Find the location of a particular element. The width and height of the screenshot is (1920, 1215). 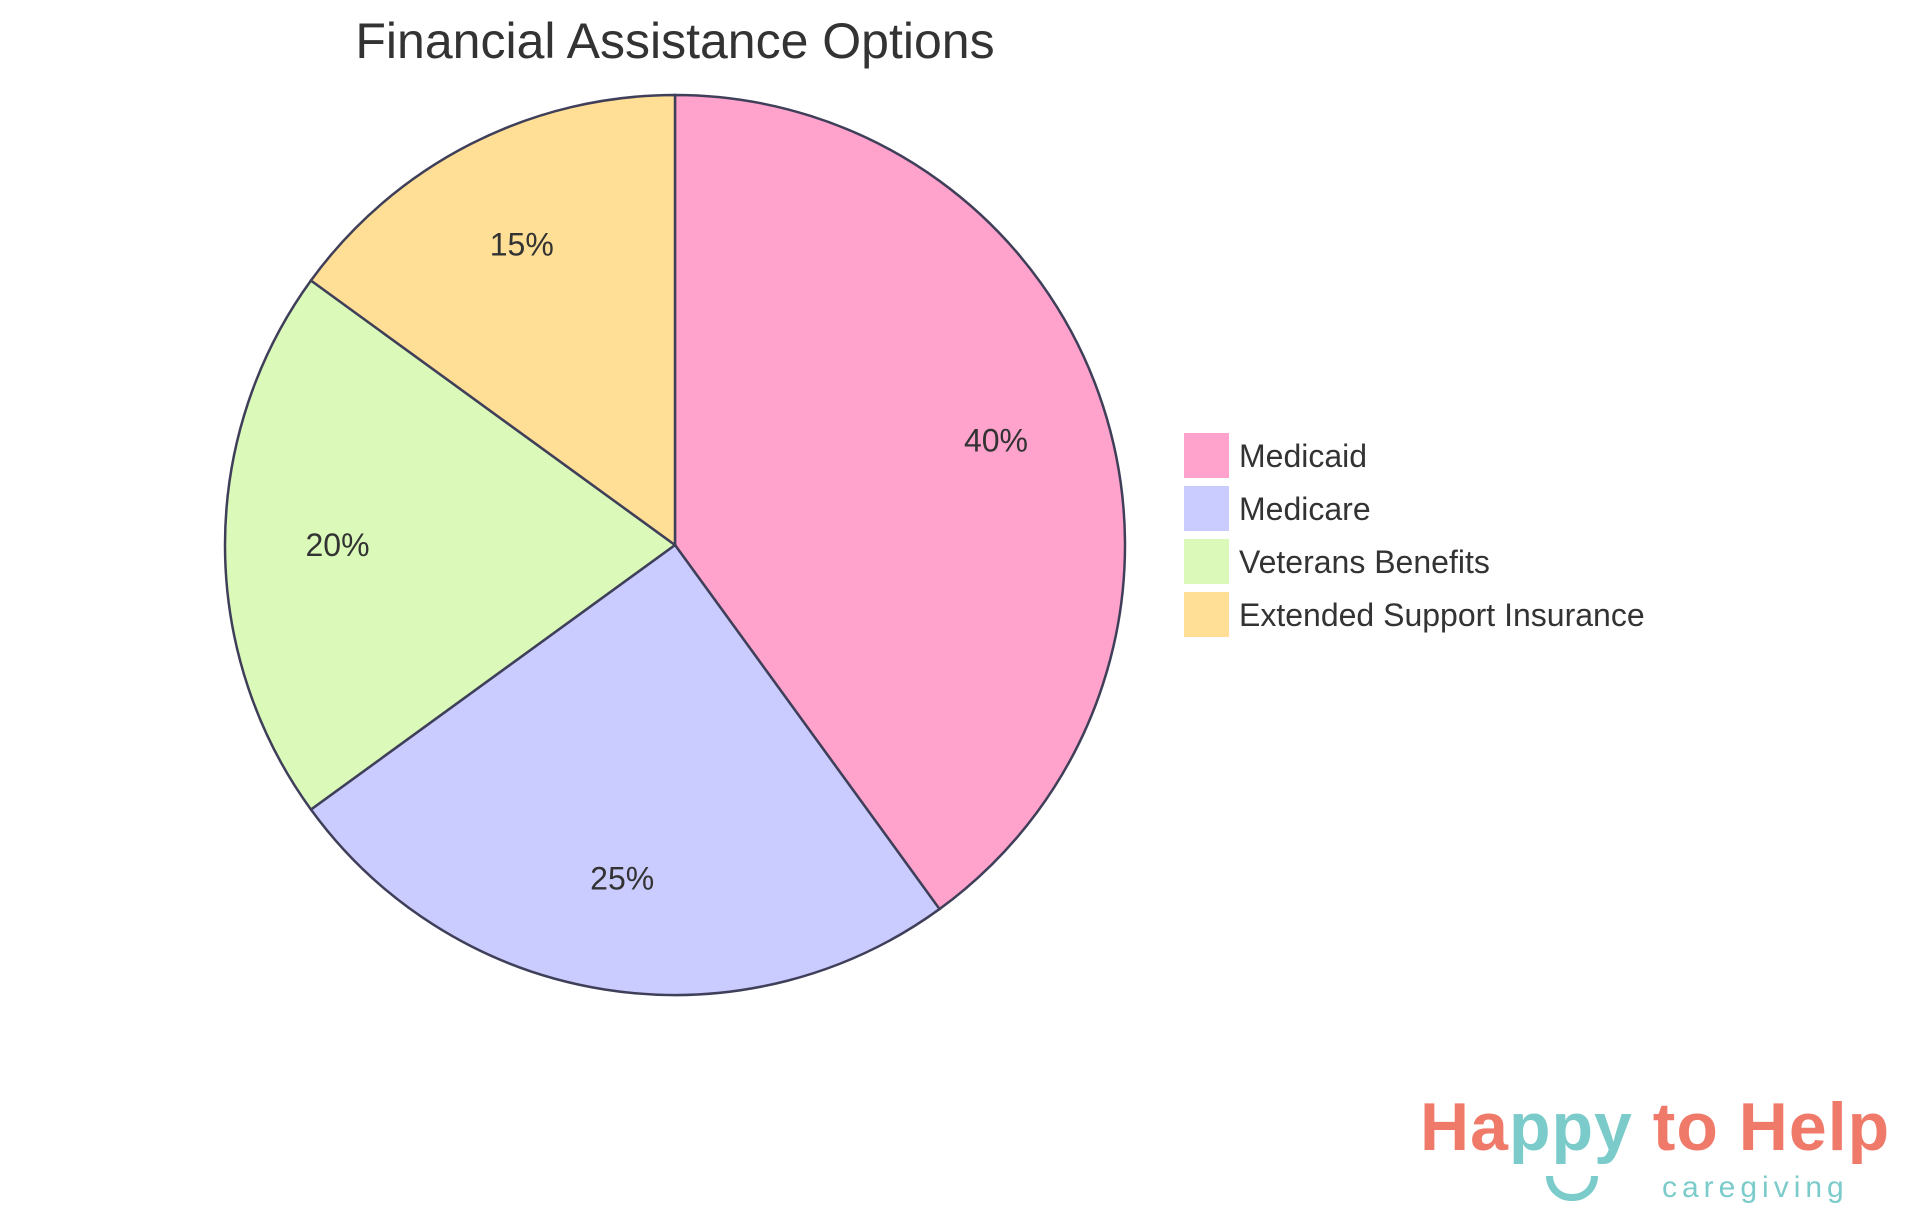

happy-to-help-logo: Happy to Help caregiving is located at coordinates (1665, 1151).